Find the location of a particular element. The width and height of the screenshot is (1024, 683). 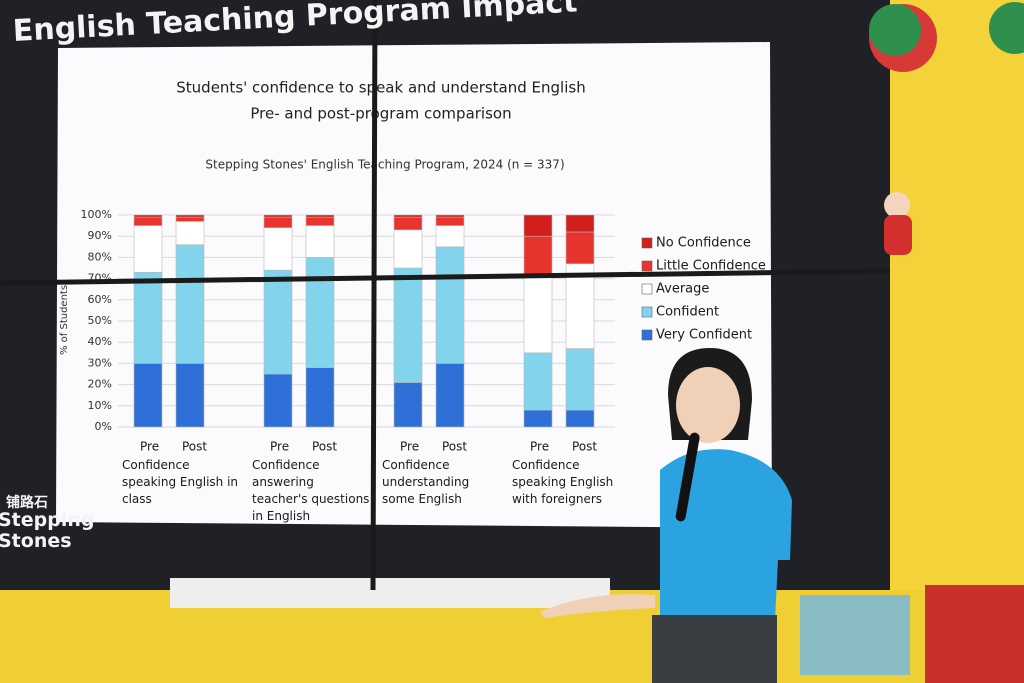

trophies is located at coordinates (855, 635).